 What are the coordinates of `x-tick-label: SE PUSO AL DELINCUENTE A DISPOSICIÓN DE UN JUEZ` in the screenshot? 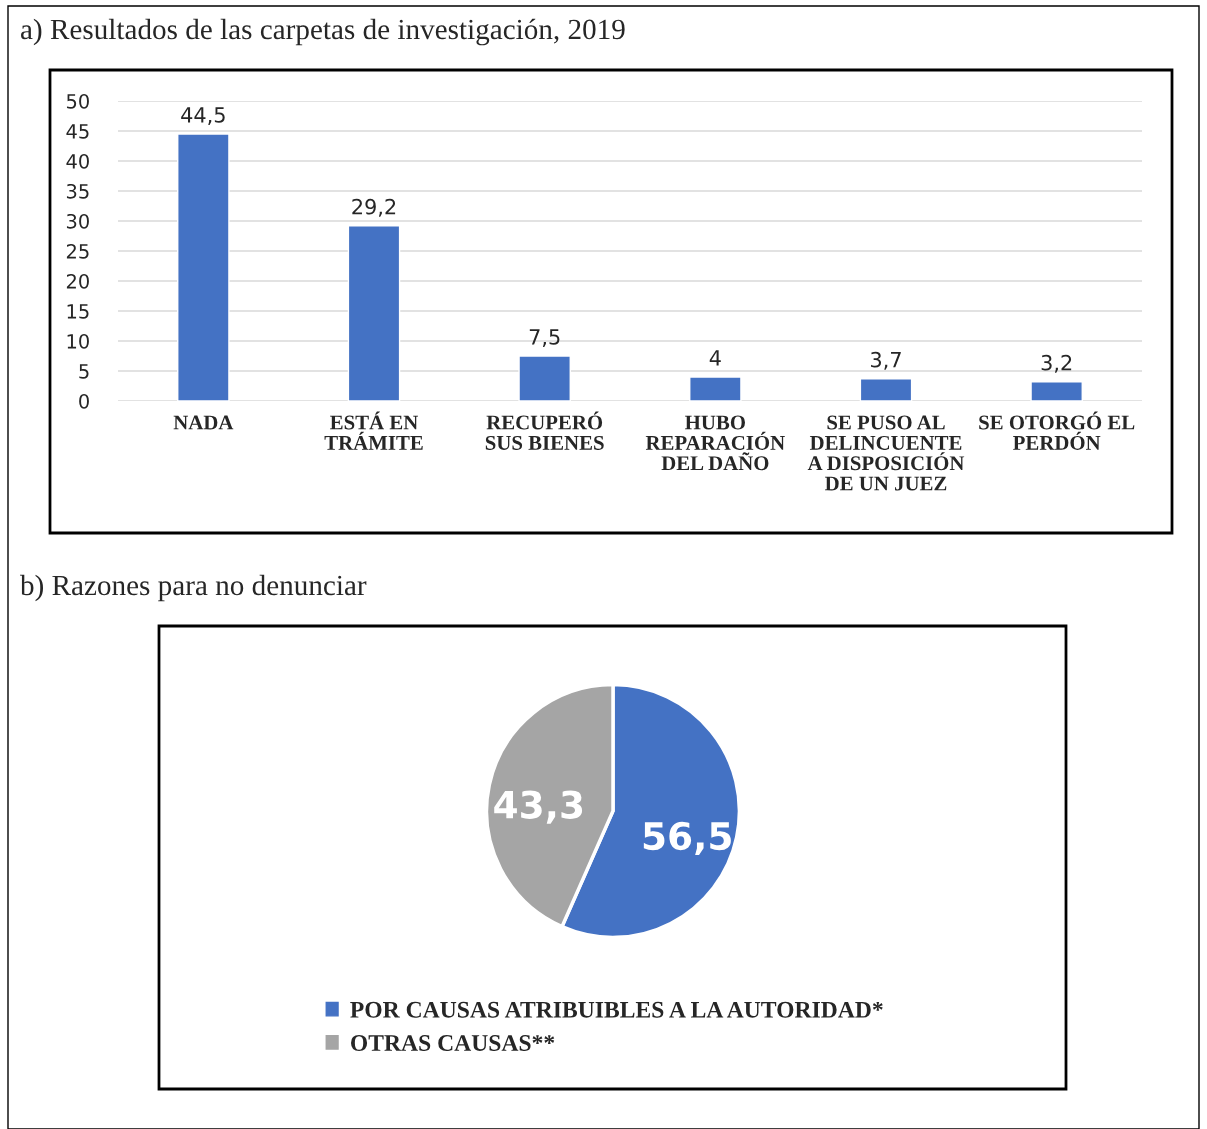 It's located at (886, 453).